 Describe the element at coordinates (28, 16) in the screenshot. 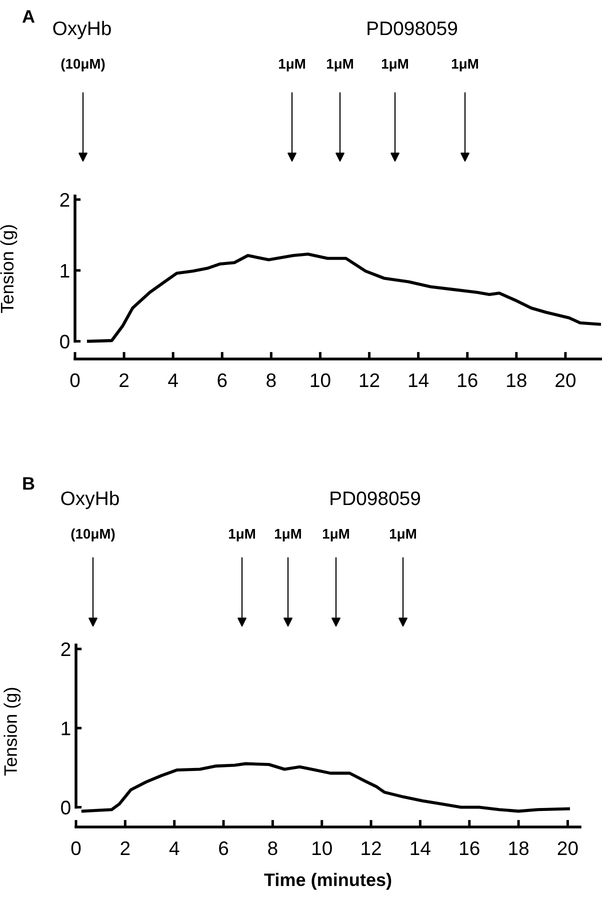

I see `chart-title: A` at that location.